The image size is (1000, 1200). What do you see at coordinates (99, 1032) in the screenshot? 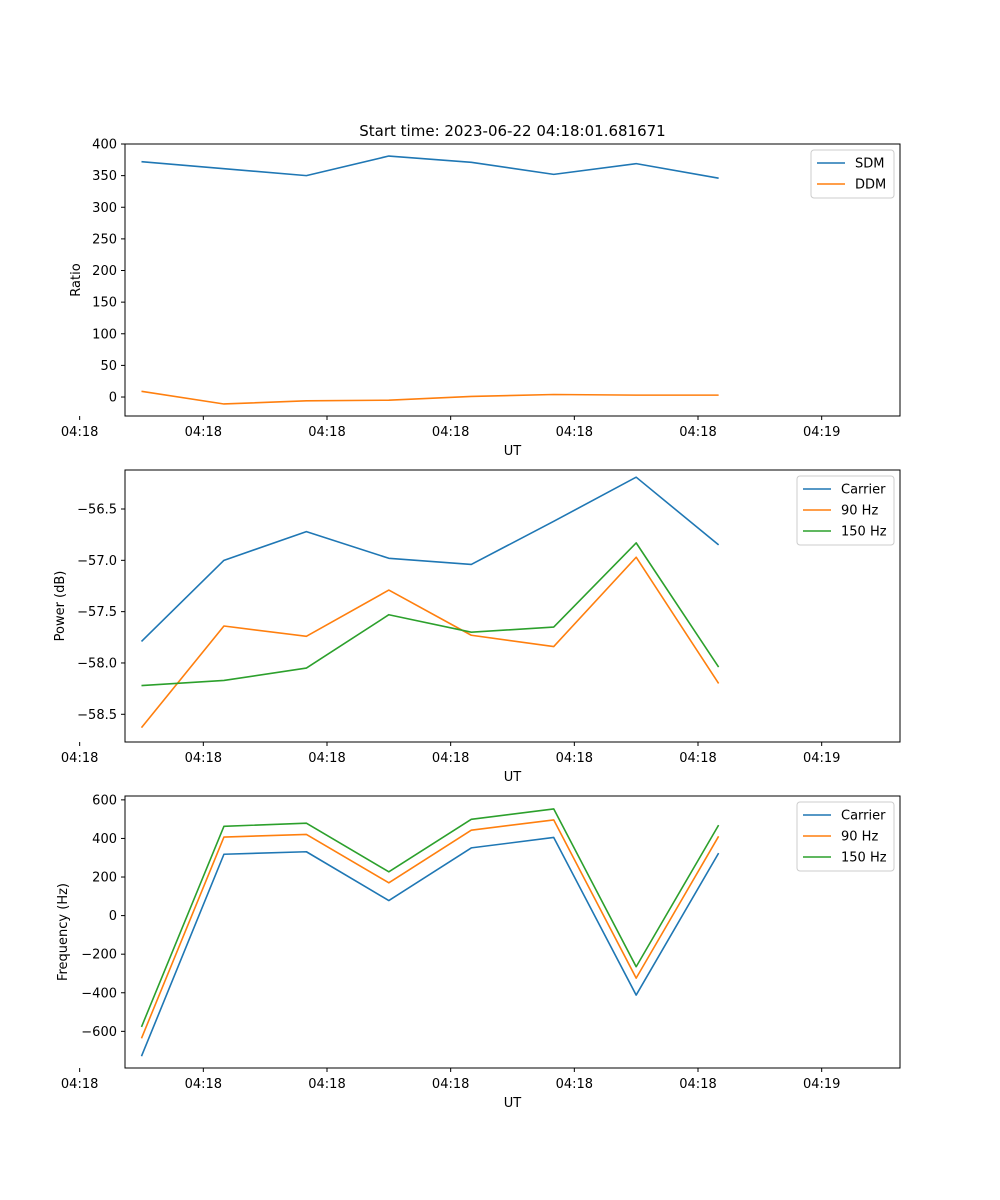
I see `frequency-y-tick-label: −600` at bounding box center [99, 1032].